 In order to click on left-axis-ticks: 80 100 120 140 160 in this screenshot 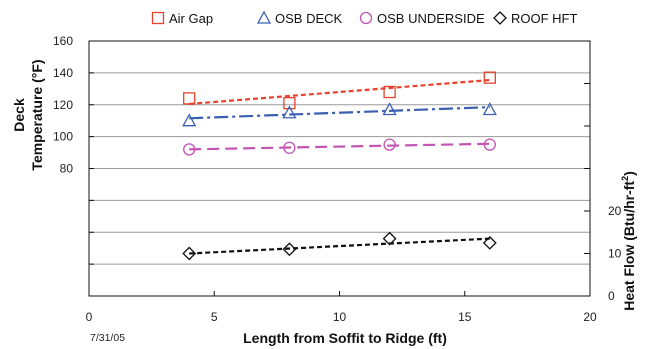, I will do `click(73, 165)`.